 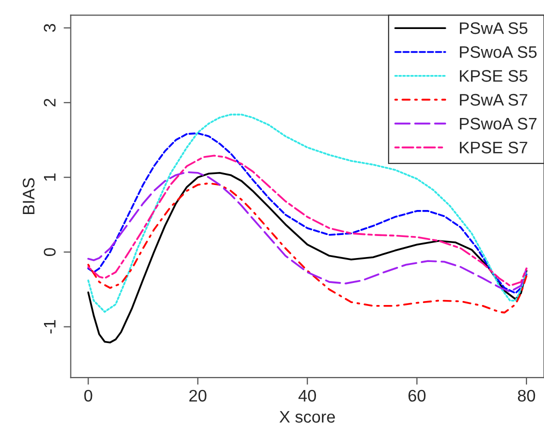 I want to click on x-tick-label: 80, so click(x=527, y=396).